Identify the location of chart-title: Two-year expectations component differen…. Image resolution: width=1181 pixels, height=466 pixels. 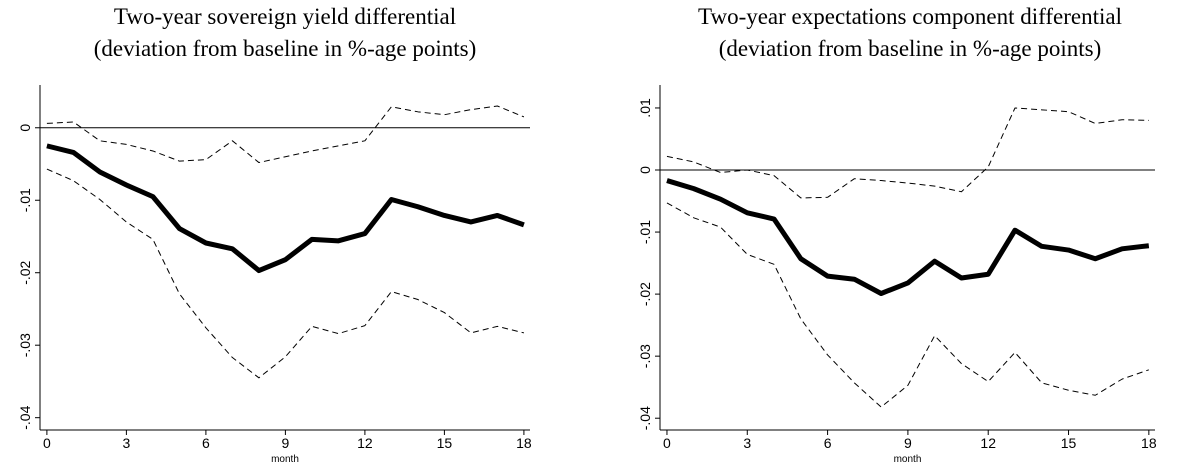
(910, 16).